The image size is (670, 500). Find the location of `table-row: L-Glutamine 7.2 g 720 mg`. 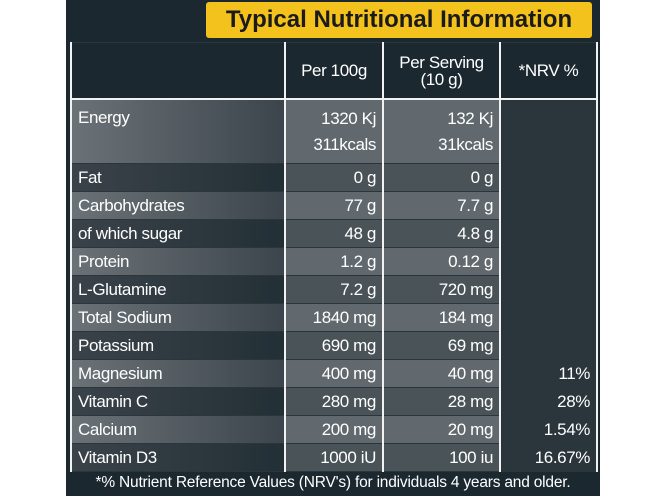

table-row: L-Glutamine 7.2 g 720 mg is located at coordinates (334, 289).